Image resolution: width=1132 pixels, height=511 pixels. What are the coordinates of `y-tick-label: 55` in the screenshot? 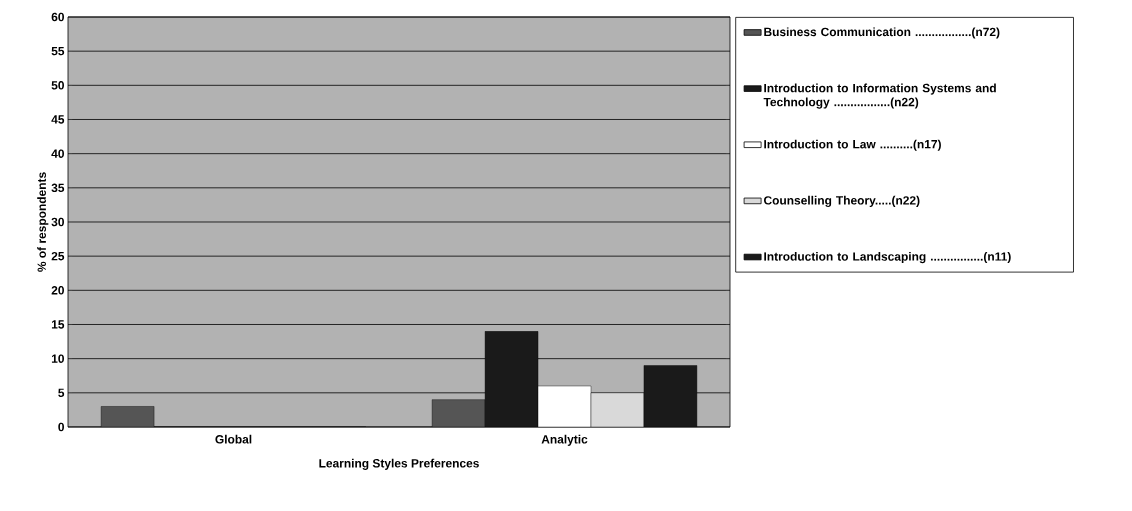 It's located at (58, 51).